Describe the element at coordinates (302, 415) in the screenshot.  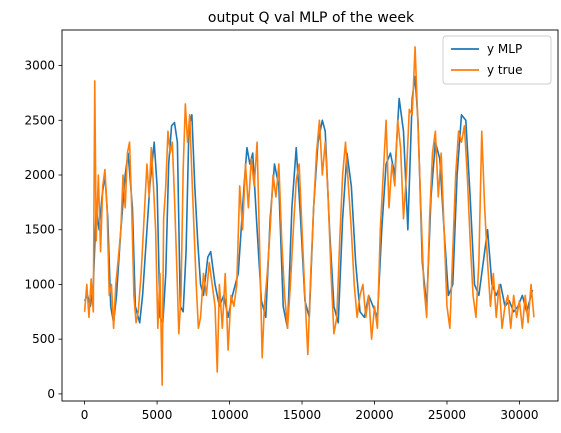
I see `x-tick-label: 15000` at that location.